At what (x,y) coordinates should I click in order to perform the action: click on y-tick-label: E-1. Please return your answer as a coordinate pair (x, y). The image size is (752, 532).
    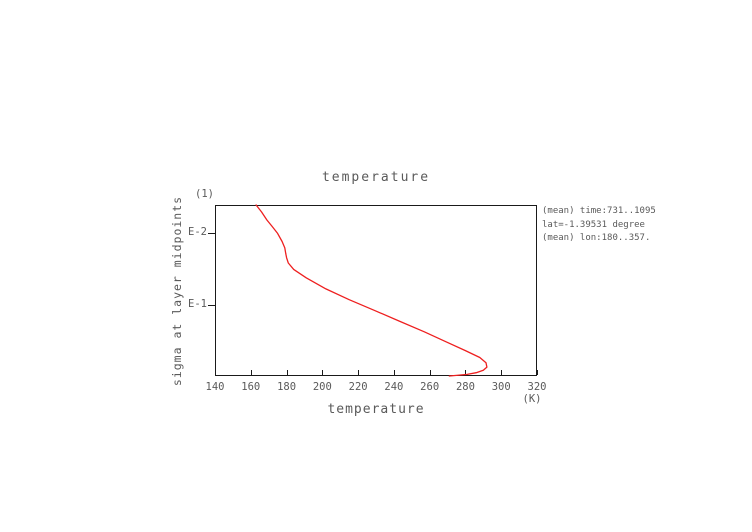
    Looking at the image, I should click on (197, 303).